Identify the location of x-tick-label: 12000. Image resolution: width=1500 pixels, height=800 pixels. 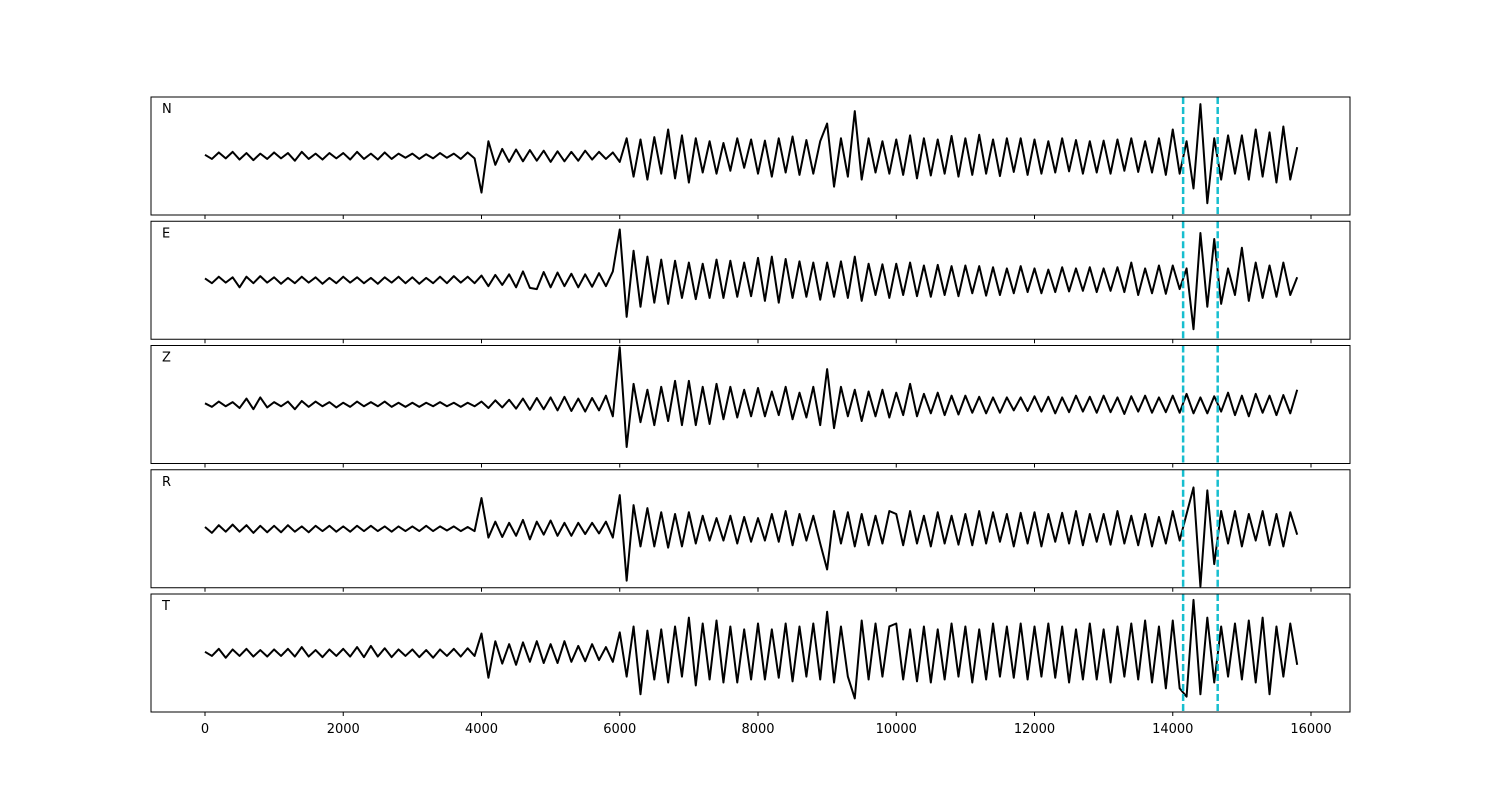
(1034, 729).